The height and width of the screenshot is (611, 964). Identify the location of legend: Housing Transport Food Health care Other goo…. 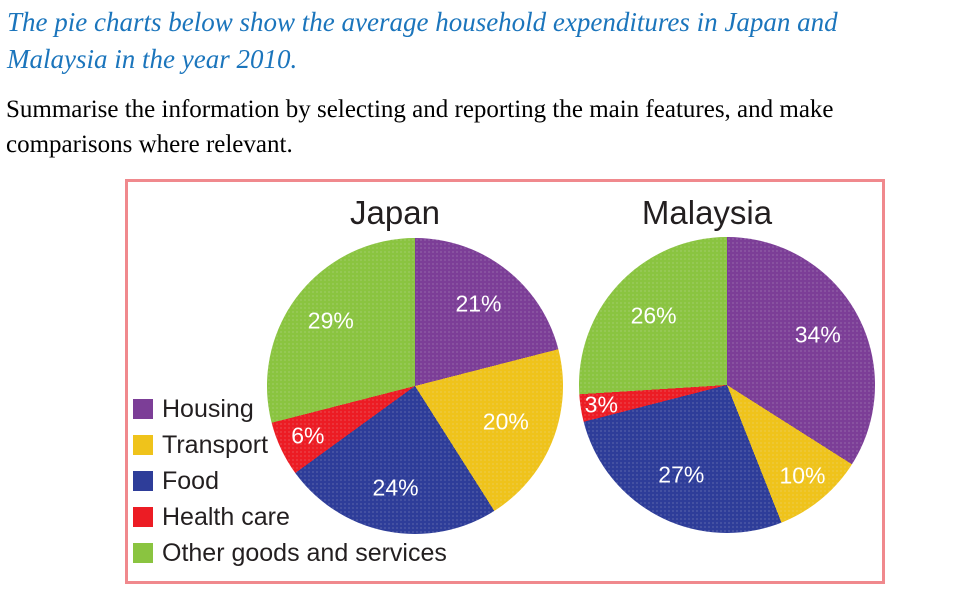
(303, 481).